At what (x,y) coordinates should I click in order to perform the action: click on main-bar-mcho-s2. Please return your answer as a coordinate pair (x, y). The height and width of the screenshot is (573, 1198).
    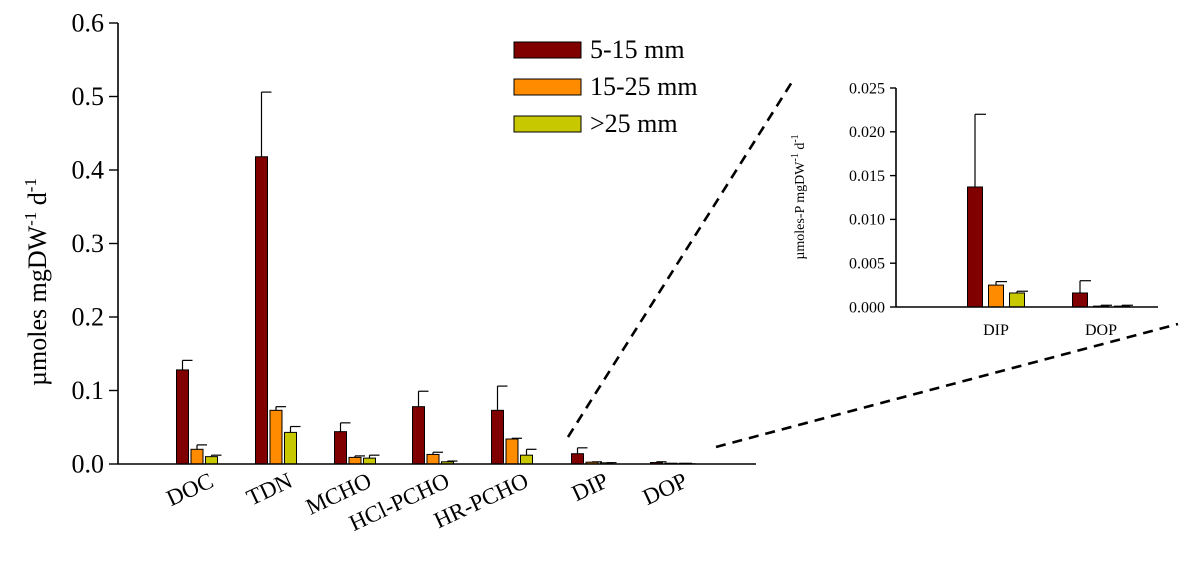
    Looking at the image, I should click on (355, 460).